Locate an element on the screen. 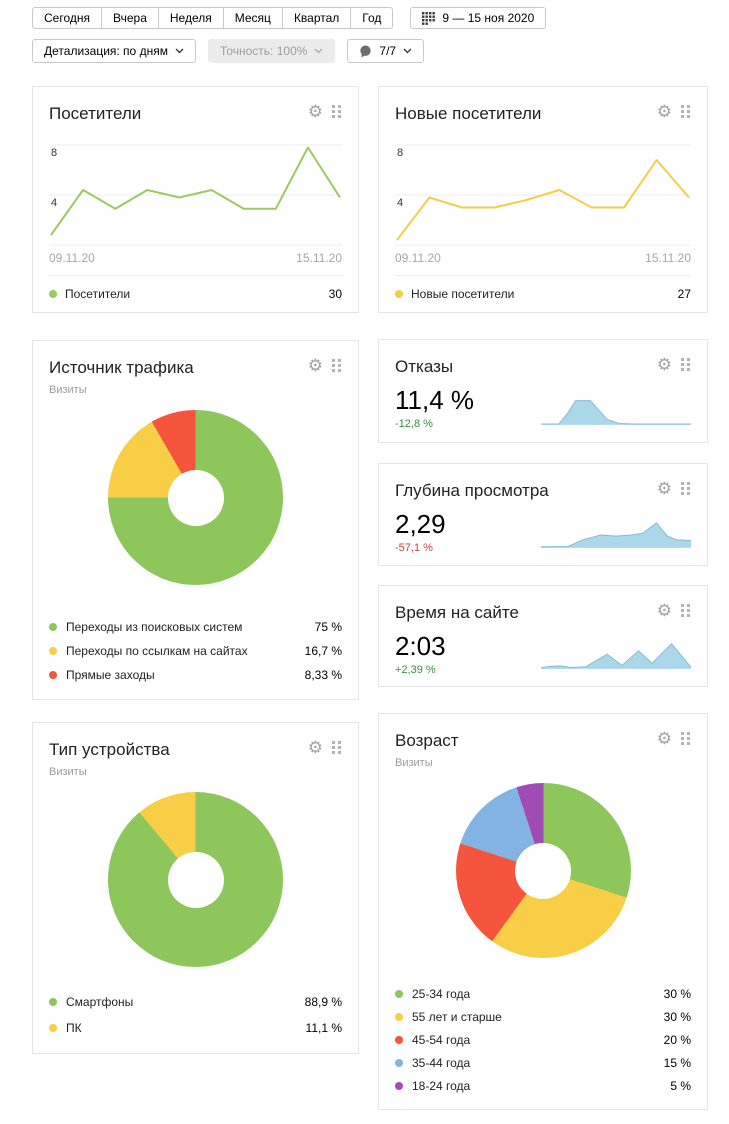  legend-row: Переходы по ссылкам на сайтах 16,7 % is located at coordinates (195, 651).